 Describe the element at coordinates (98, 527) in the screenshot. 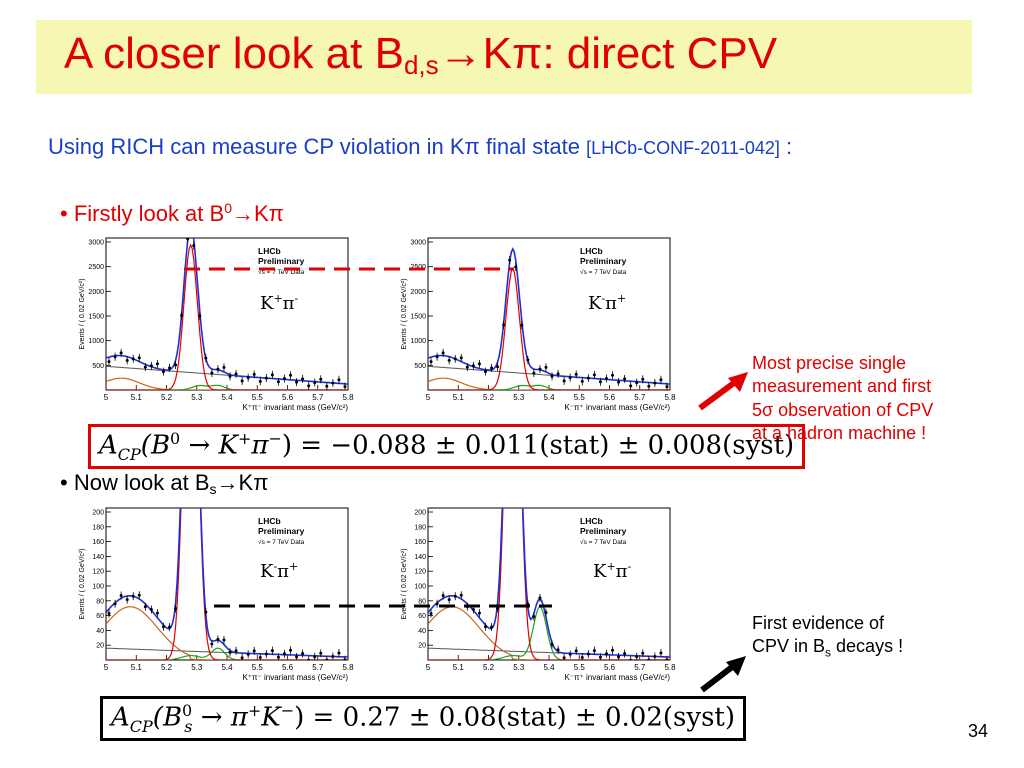

I see `plot-ytick: 180` at that location.